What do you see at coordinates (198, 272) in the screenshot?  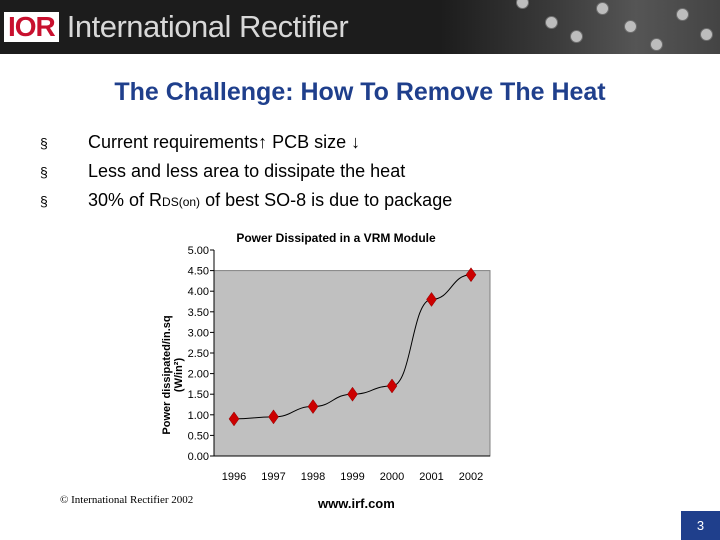 I see `y-tick-label: 4.50` at bounding box center [198, 272].